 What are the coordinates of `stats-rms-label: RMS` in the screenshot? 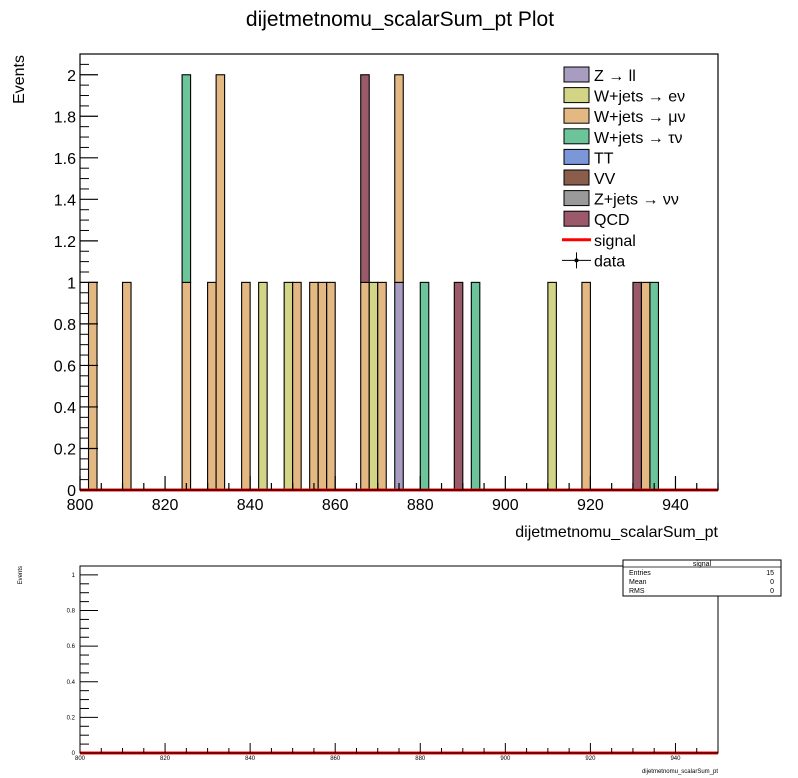 It's located at (637, 591).